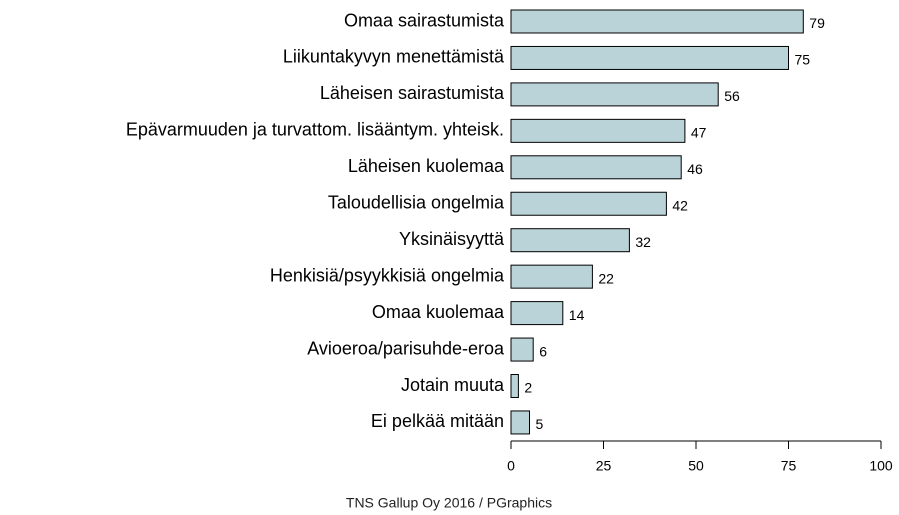 The image size is (899, 515). I want to click on value-label: 79, so click(817, 23).